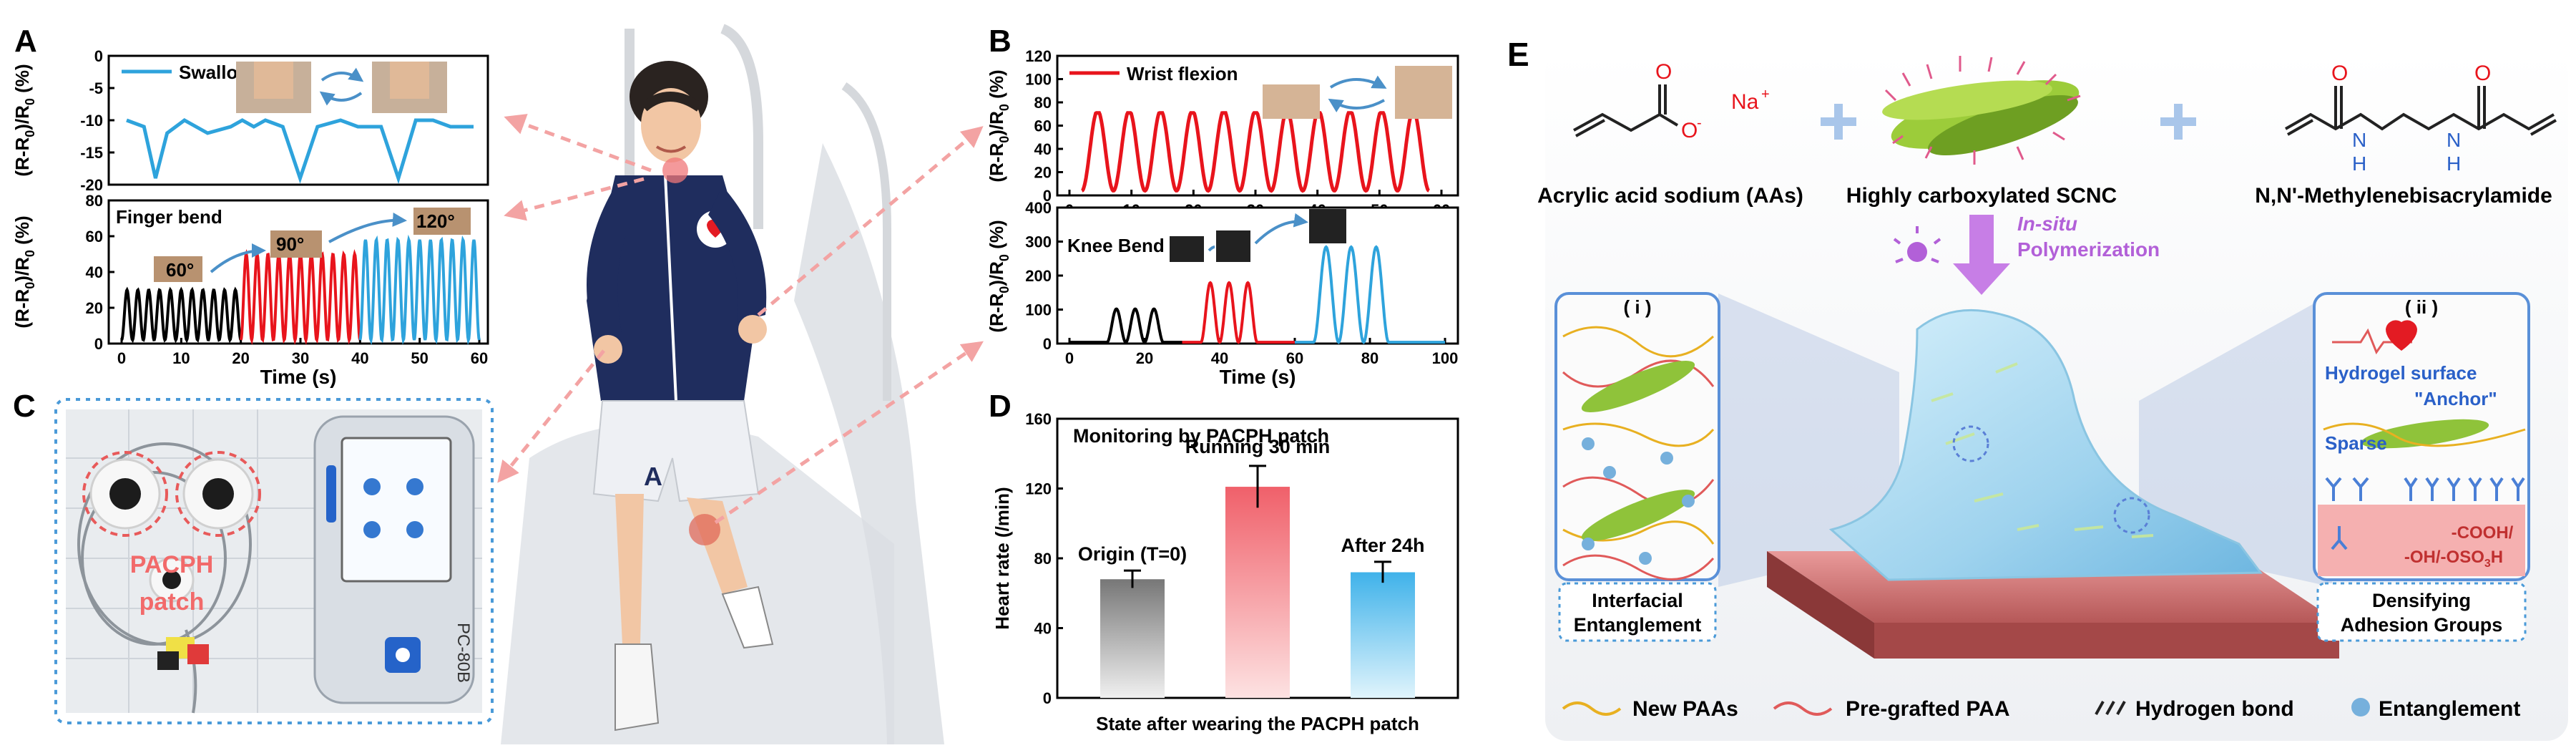 Image resolution: width=2576 pixels, height=753 pixels. What do you see at coordinates (94, 272) in the screenshot?
I see `finger-y-label: 40` at bounding box center [94, 272].